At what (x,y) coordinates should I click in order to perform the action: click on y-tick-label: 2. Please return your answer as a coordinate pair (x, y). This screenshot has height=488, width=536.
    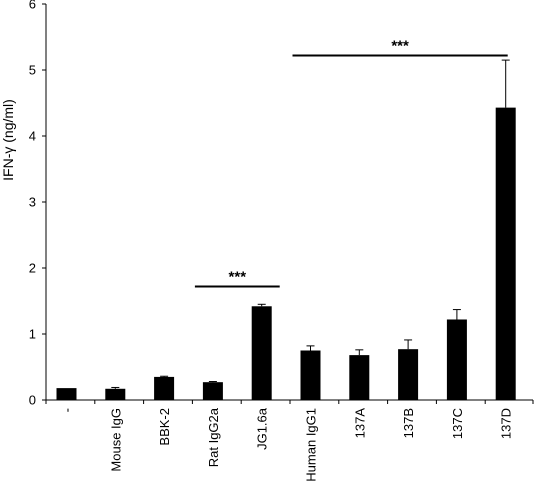
    Looking at the image, I should click on (32, 268).